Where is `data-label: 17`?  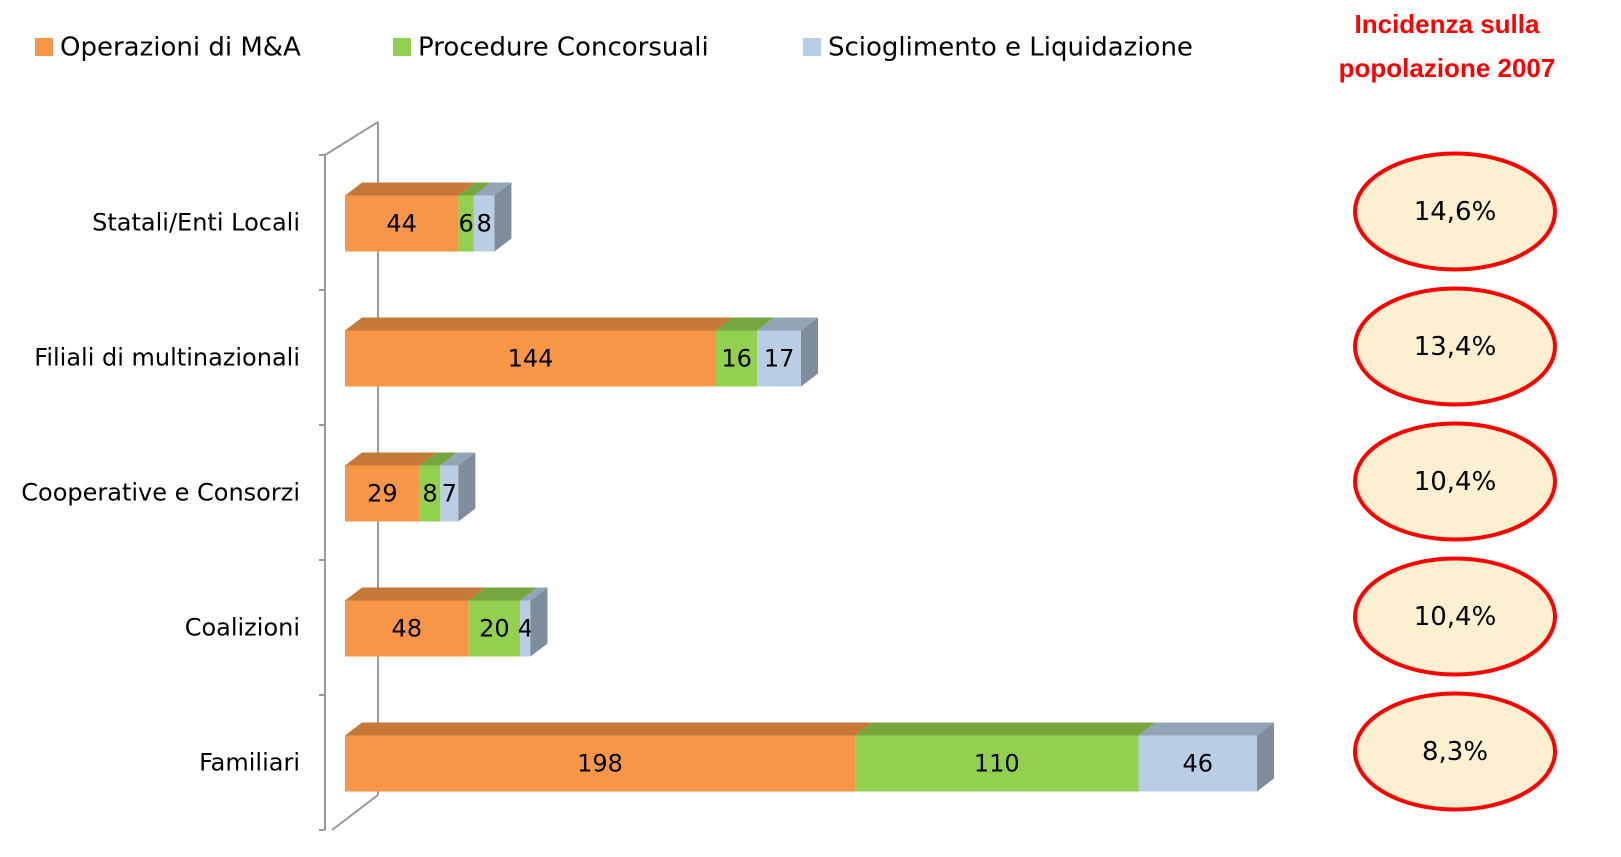
data-label: 17 is located at coordinates (779, 359).